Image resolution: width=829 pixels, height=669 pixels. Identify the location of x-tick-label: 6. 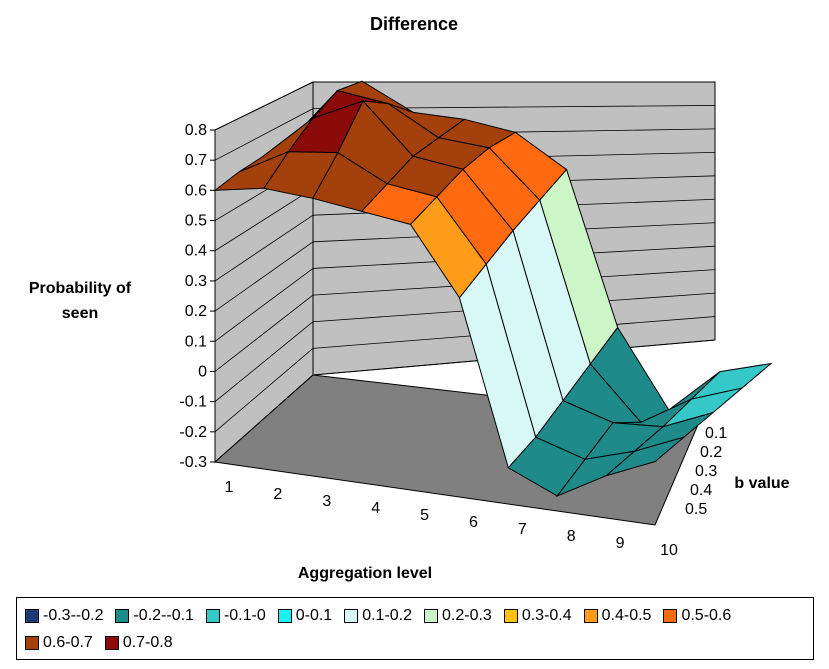
(473, 522).